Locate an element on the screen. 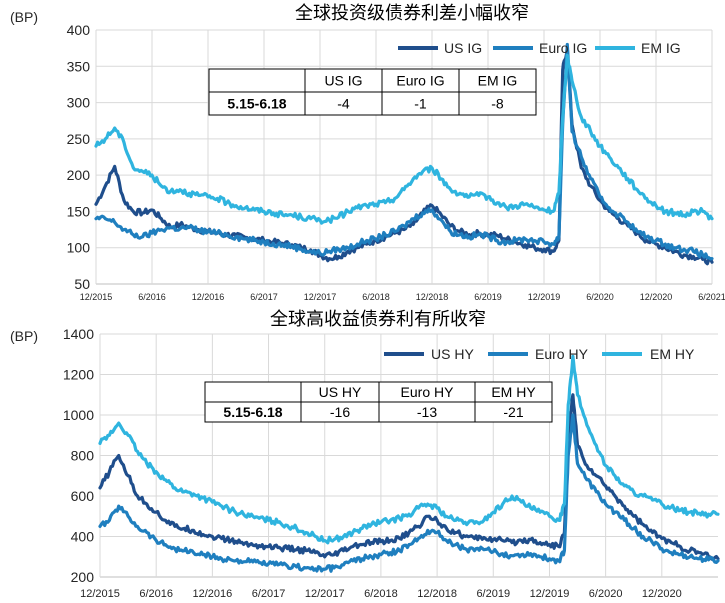  table-header: EM HY is located at coordinates (513, 392).